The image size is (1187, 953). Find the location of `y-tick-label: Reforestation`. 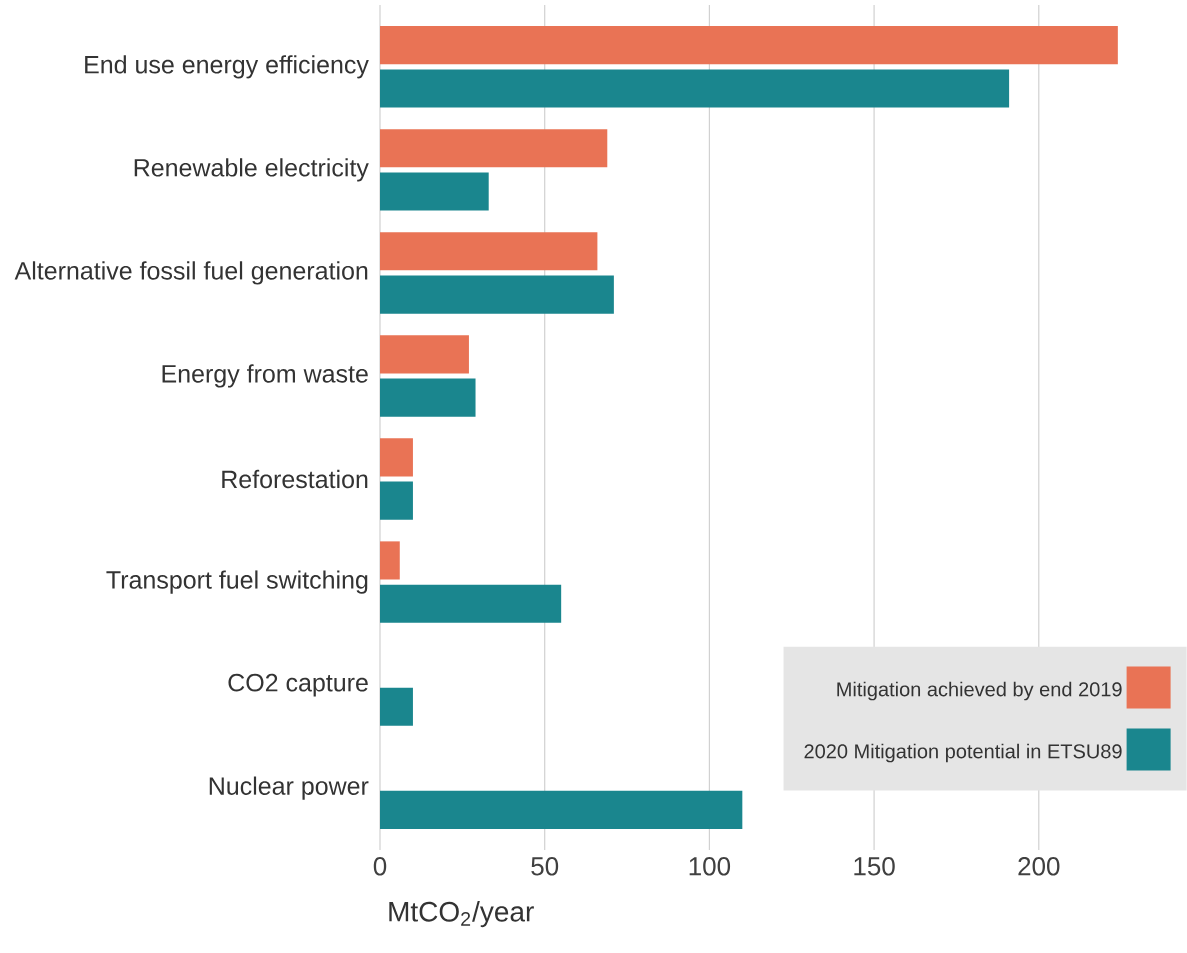

y-tick-label: Reforestation is located at coordinates (295, 479).